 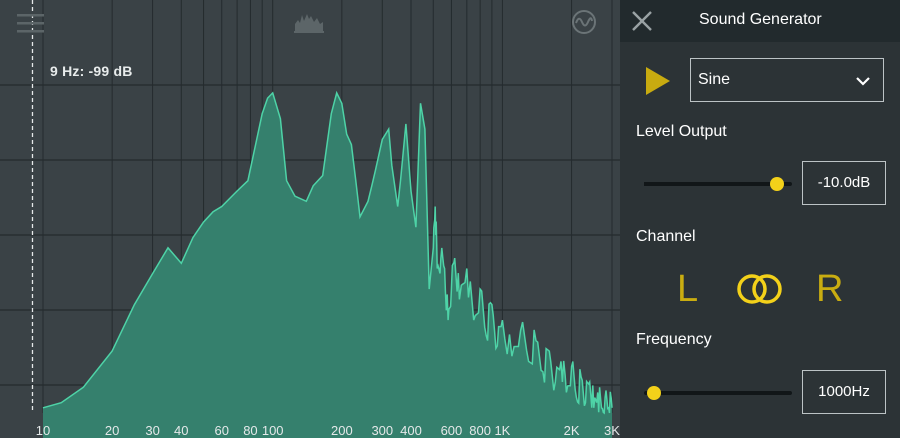 What do you see at coordinates (642, 21) in the screenshot?
I see `close-icon` at bounding box center [642, 21].